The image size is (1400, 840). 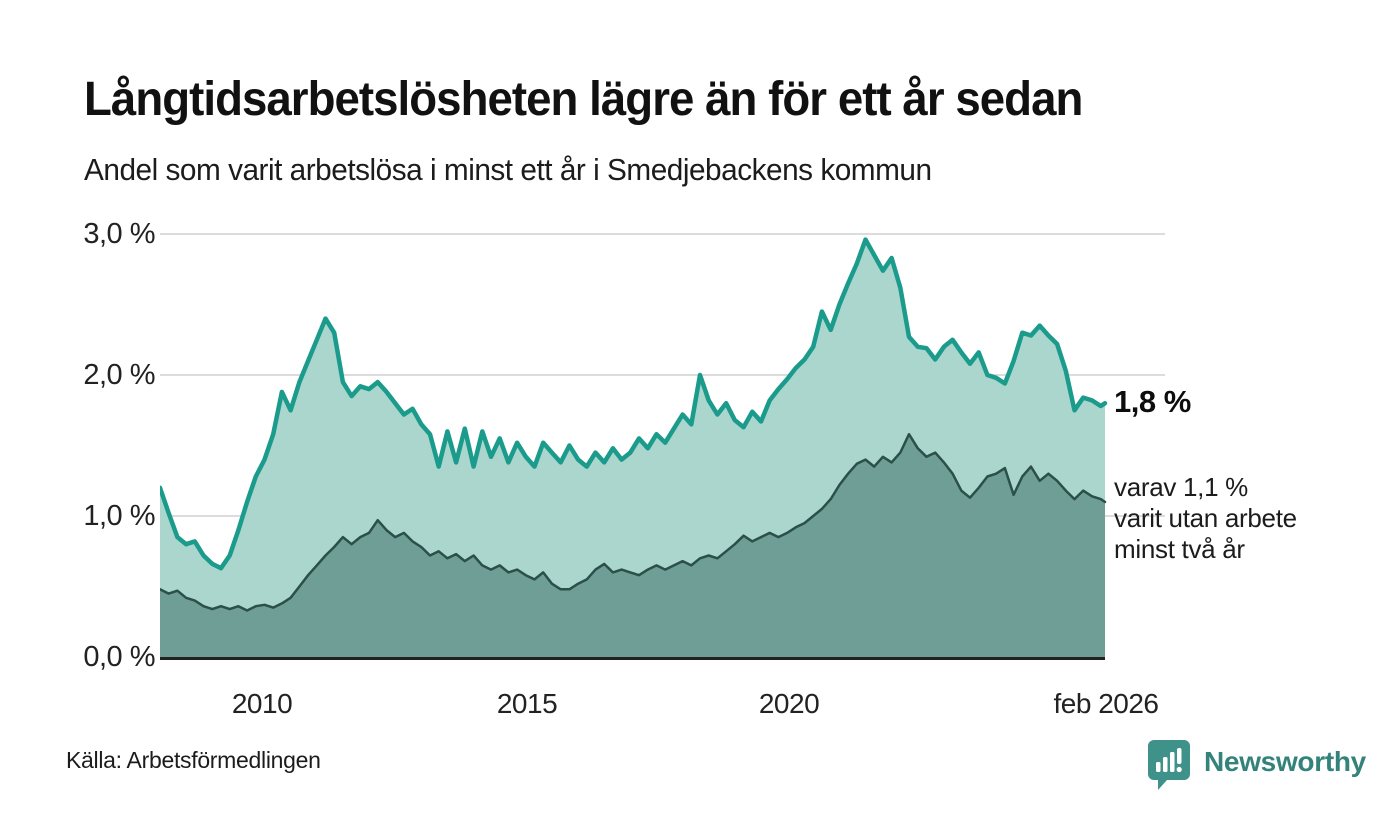 I want to click on latest-value-label: 1,8 %, so click(x=1152, y=401).